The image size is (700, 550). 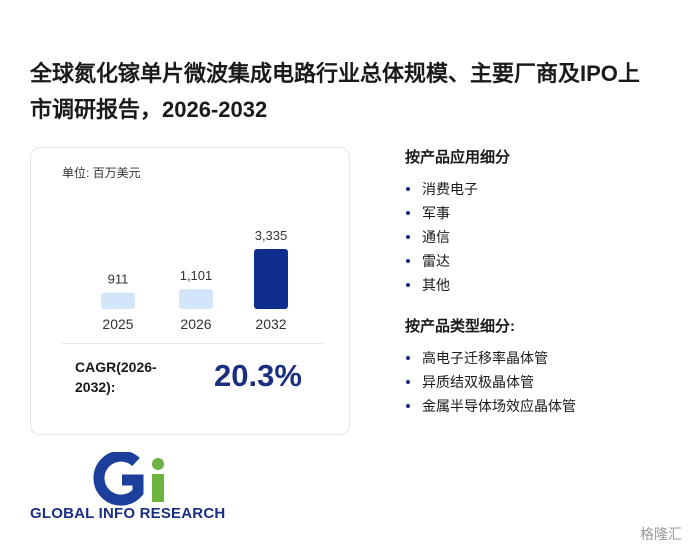 I want to click on logo-text: GLOBAL INFO RESEARCH, so click(x=128, y=513).